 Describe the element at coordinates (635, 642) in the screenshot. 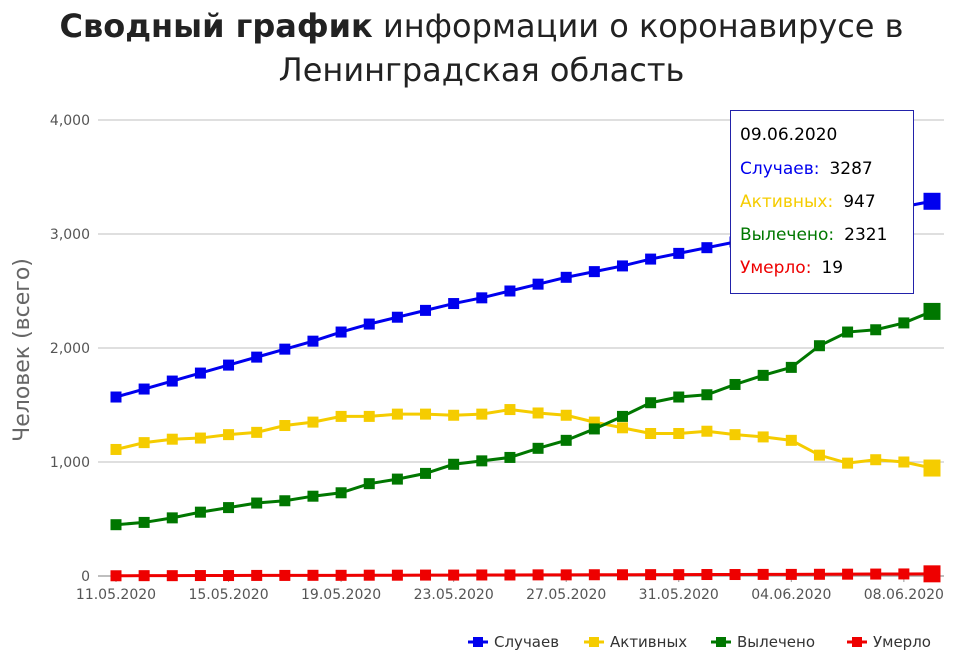

I see `legend-item: Активных` at that location.